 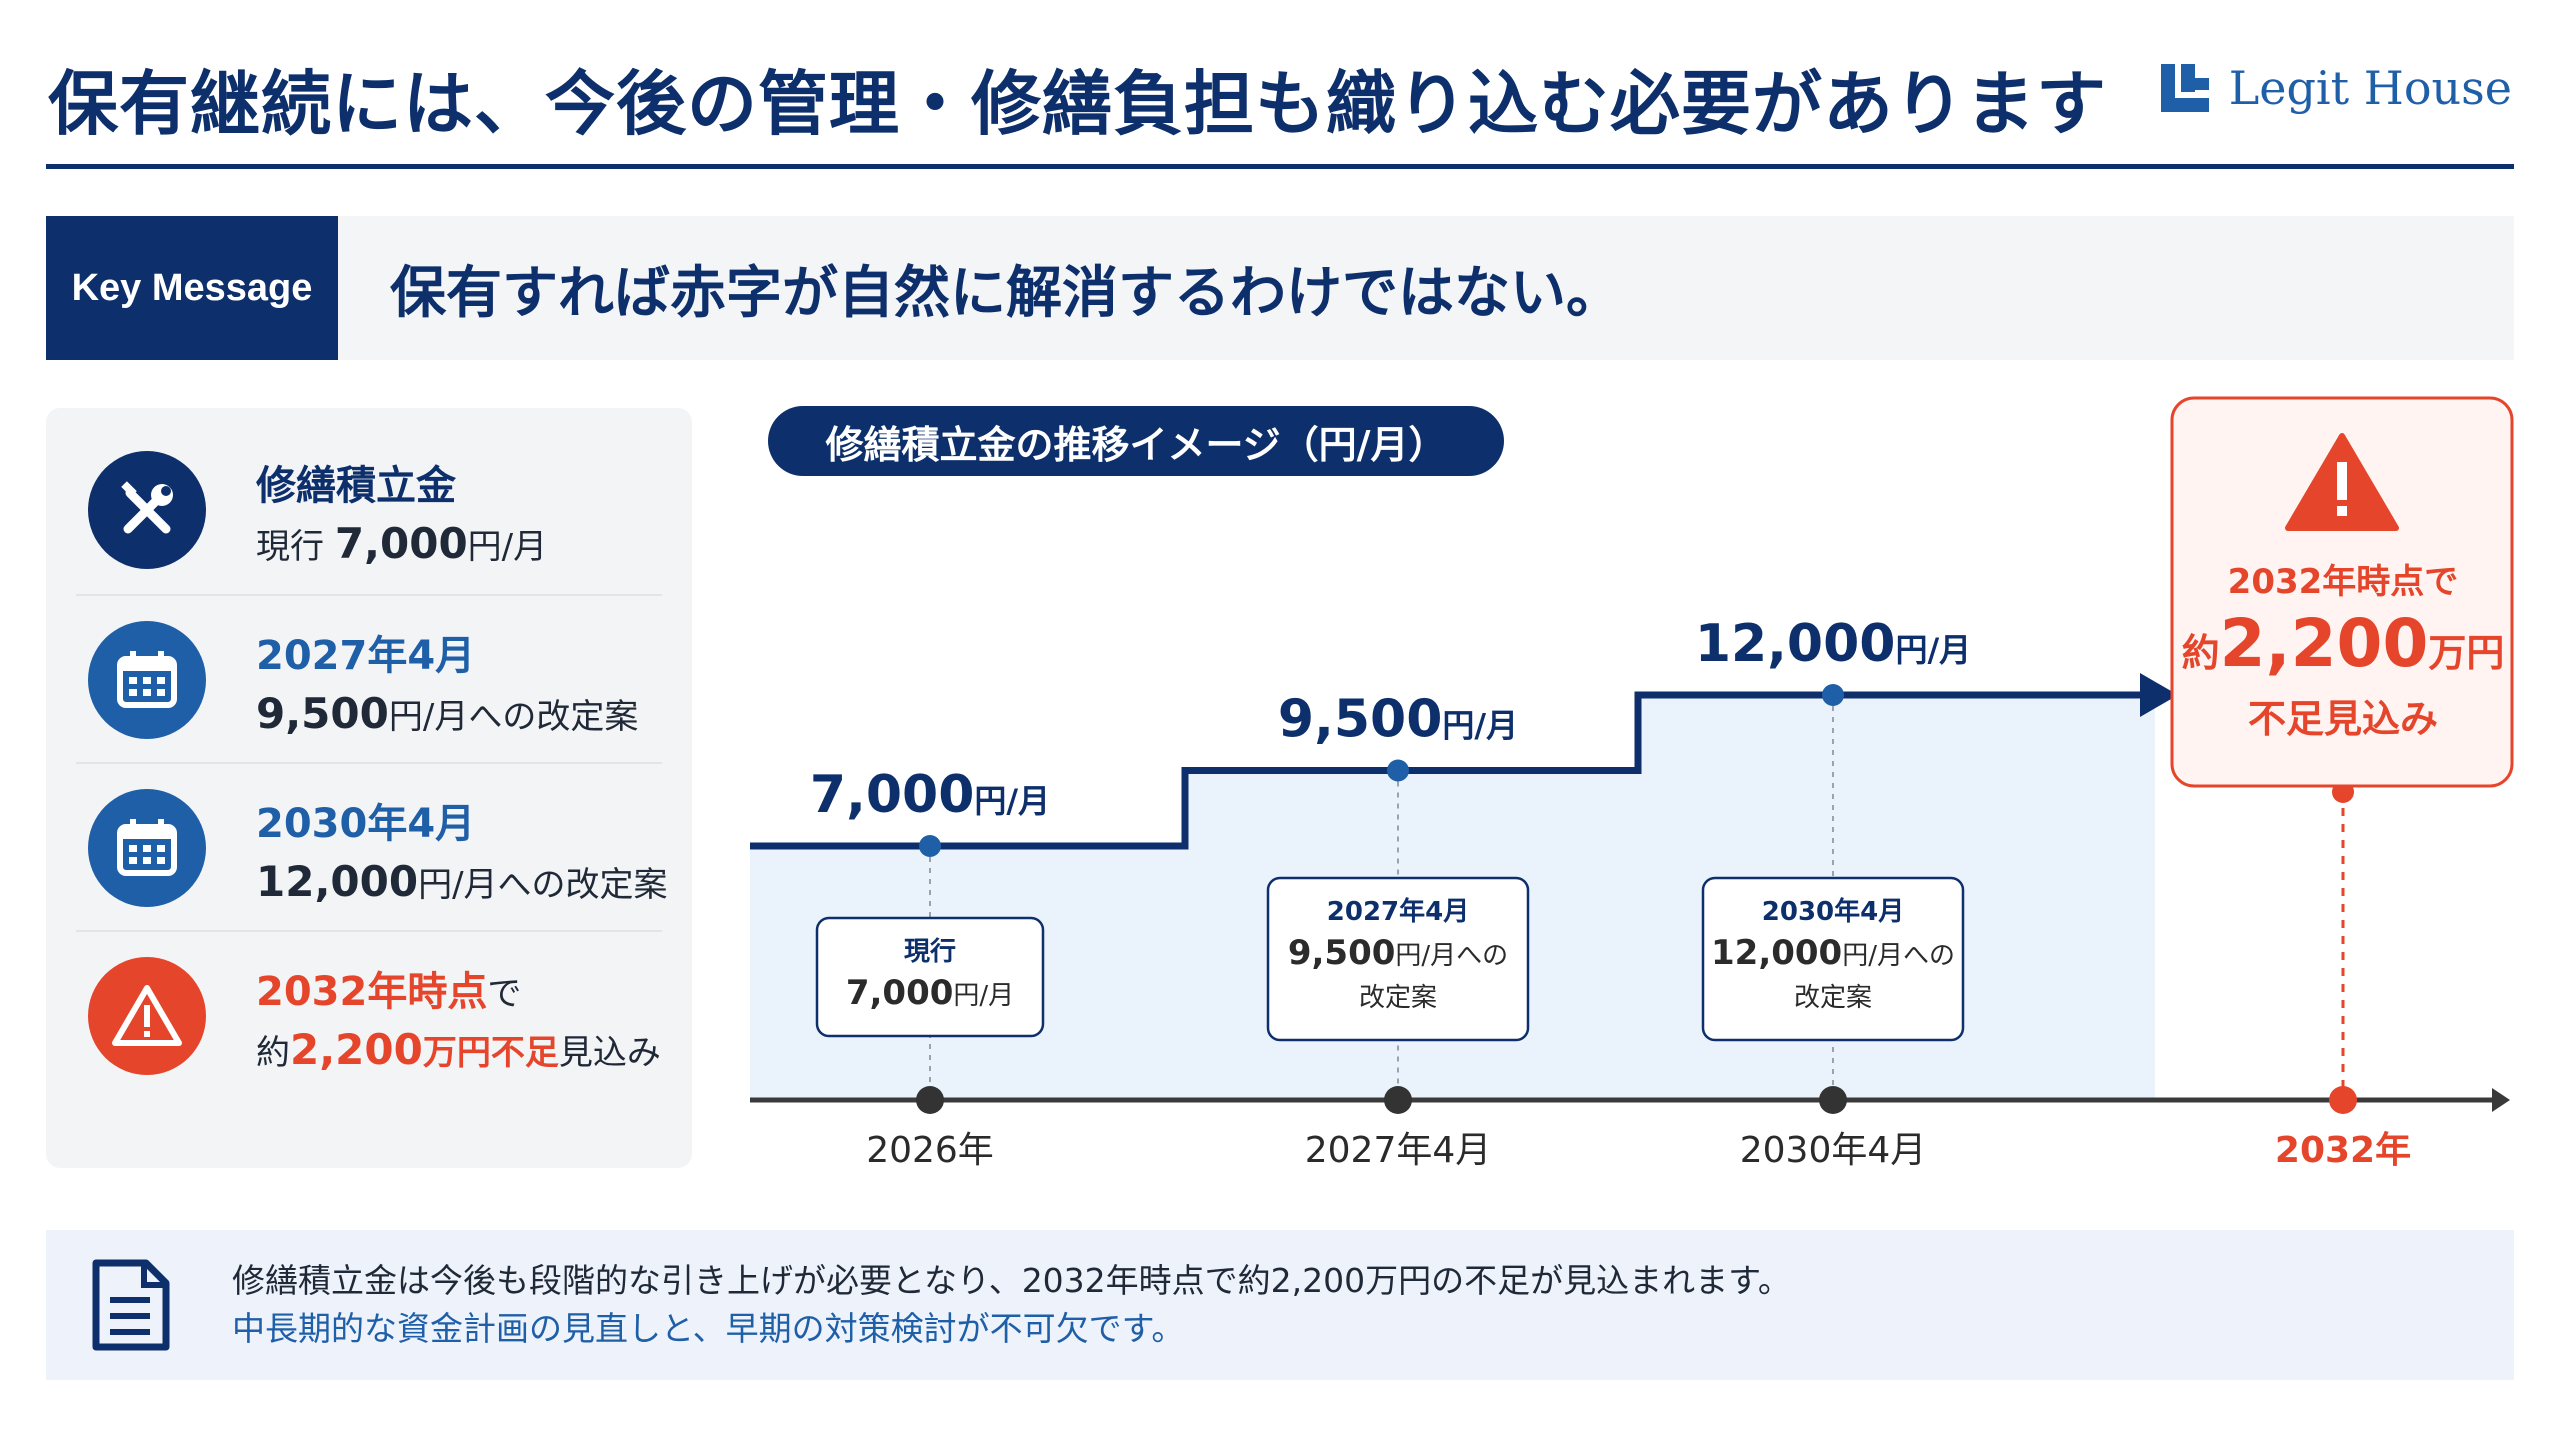 What do you see at coordinates (930, 951) in the screenshot?
I see `box-line-1: 現行` at bounding box center [930, 951].